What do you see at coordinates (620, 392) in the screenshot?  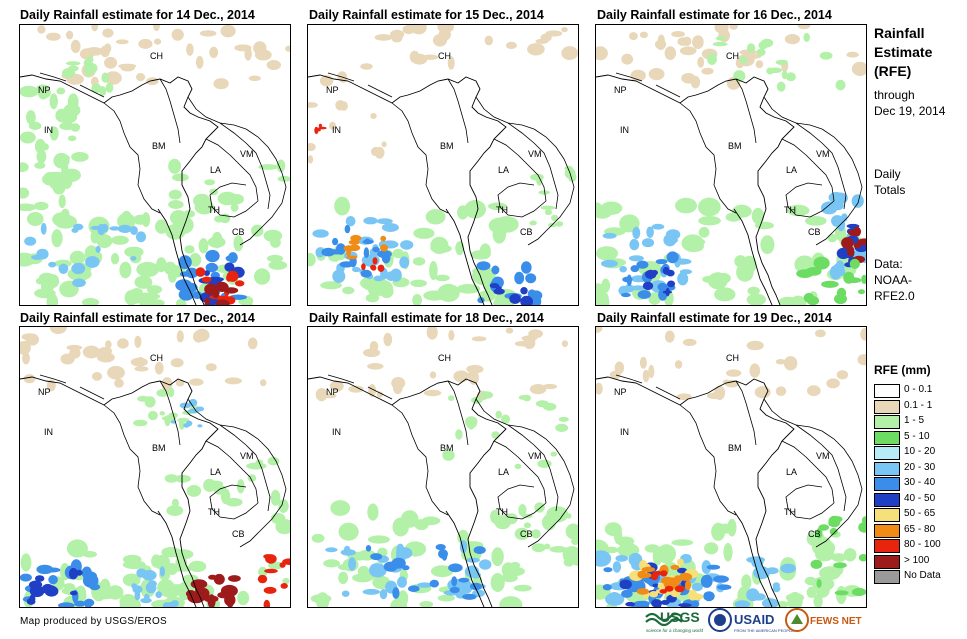 I see `country-label-np: NP` at bounding box center [620, 392].